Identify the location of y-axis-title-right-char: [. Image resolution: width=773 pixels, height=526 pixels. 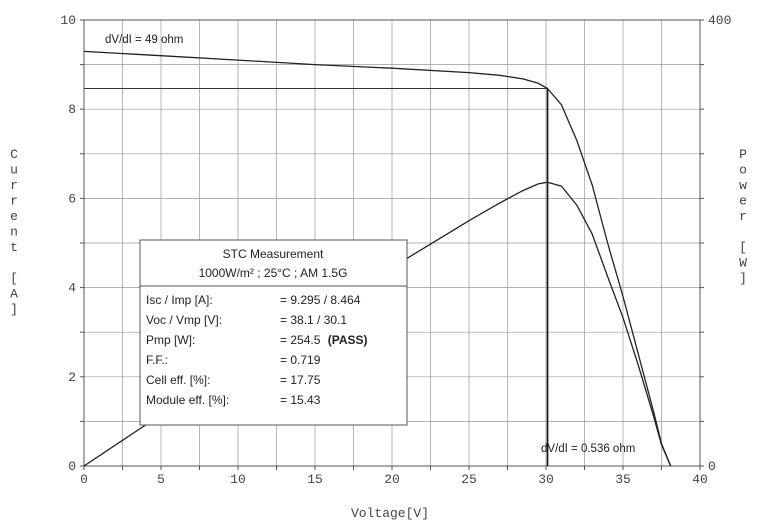
(743, 247).